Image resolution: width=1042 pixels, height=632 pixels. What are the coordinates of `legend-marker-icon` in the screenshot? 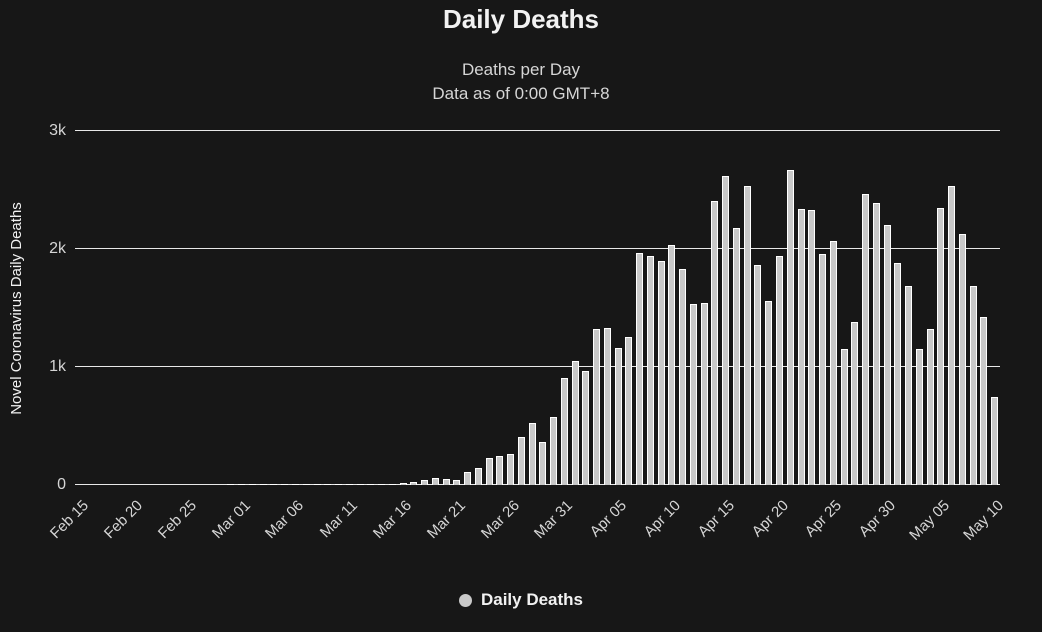 It's located at (465, 600).